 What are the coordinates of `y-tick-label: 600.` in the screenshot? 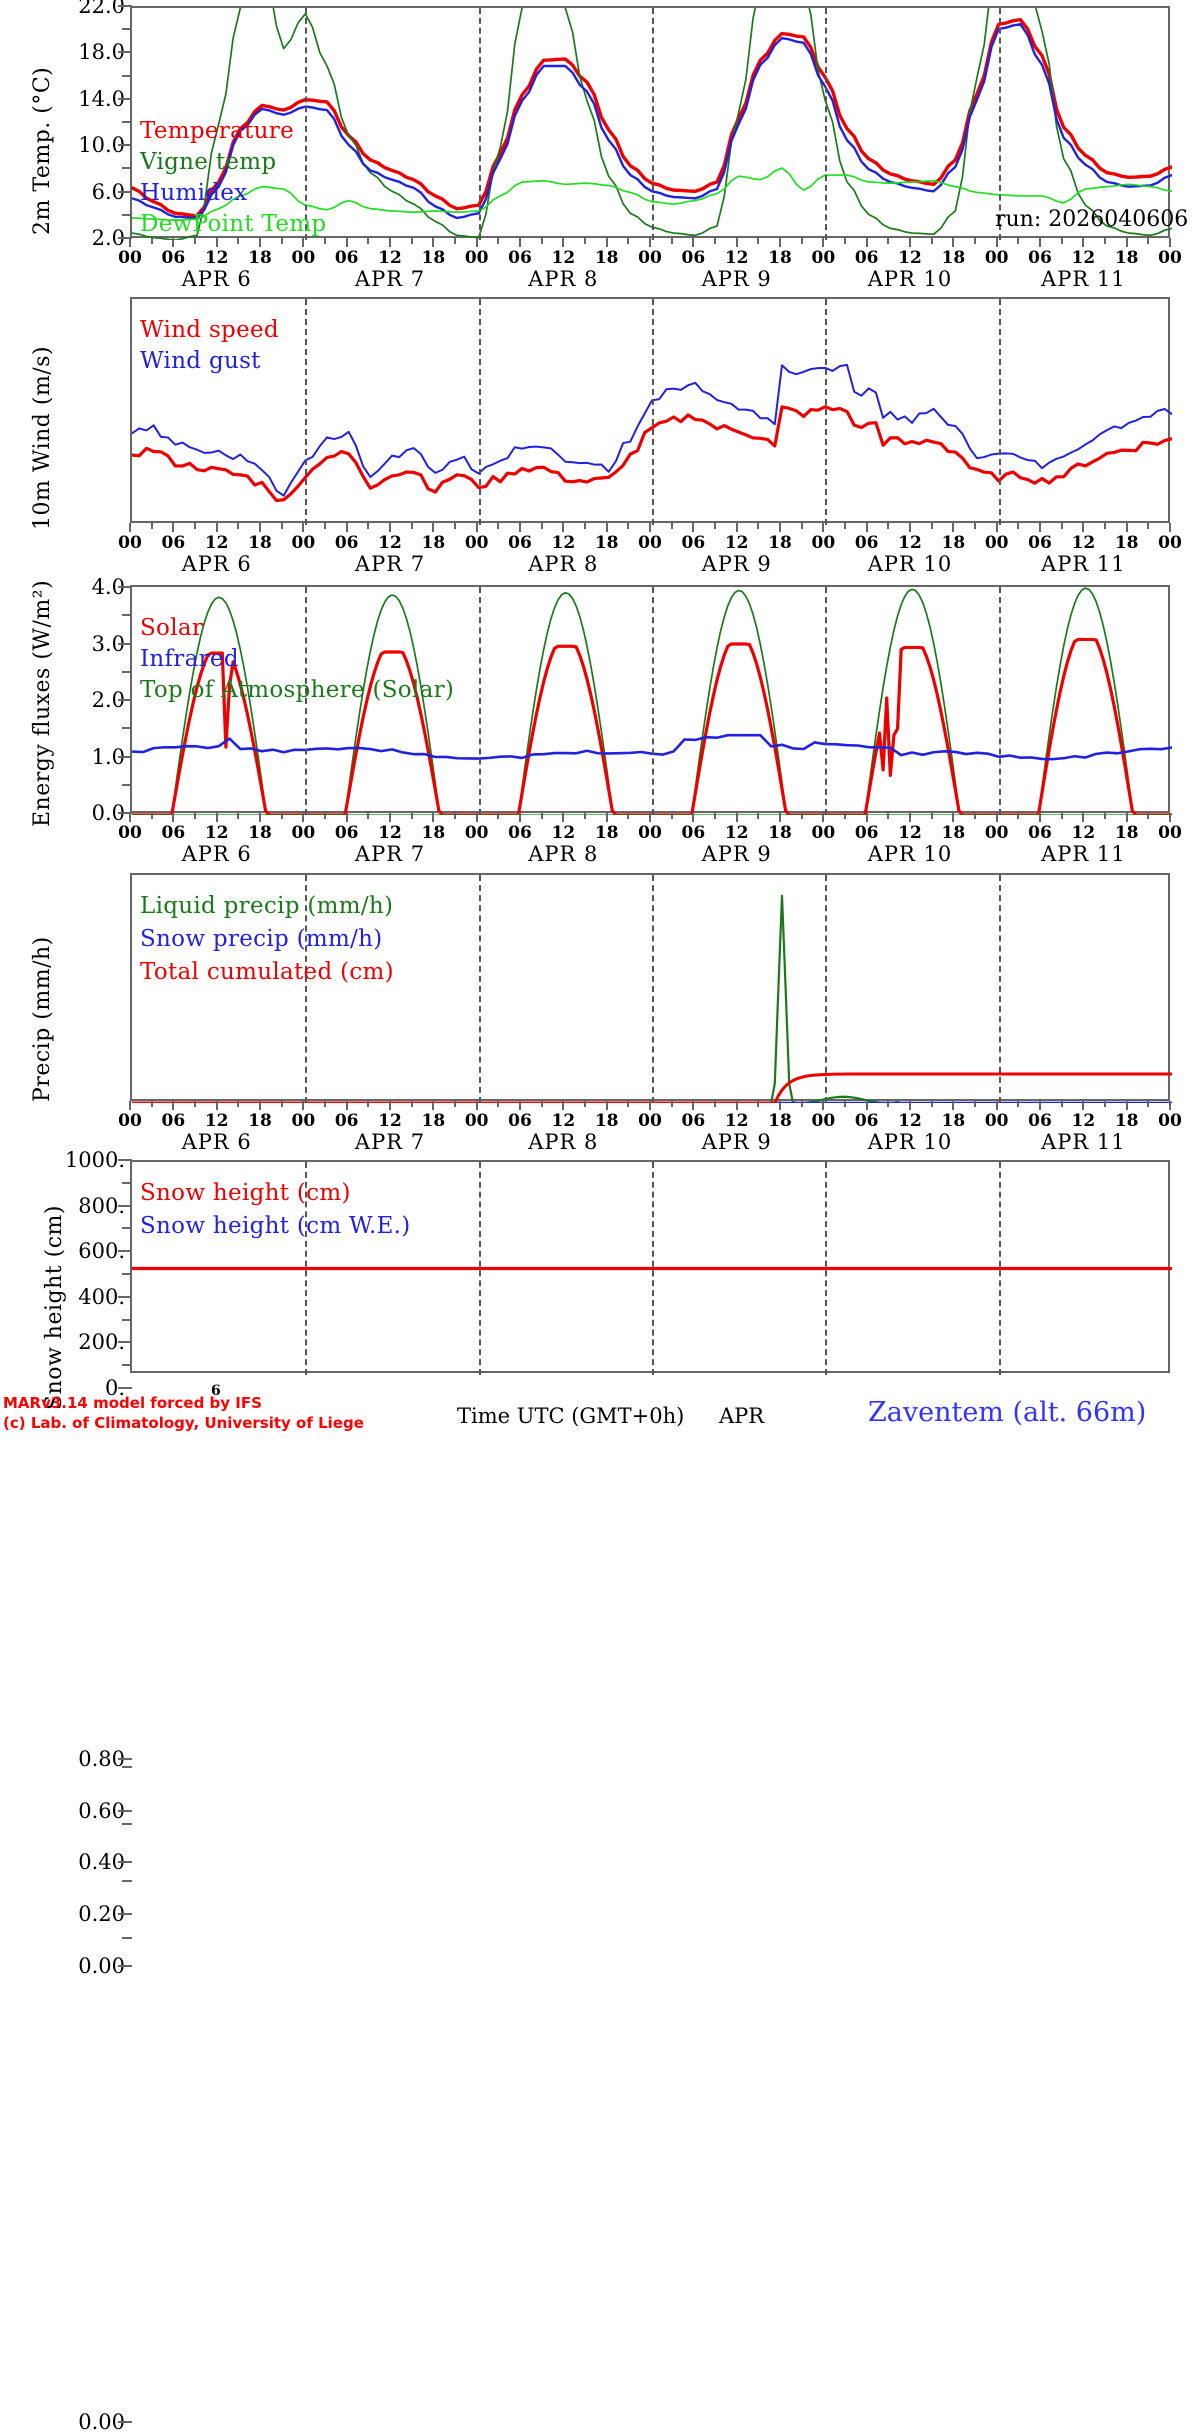 It's located at (101, 1251).